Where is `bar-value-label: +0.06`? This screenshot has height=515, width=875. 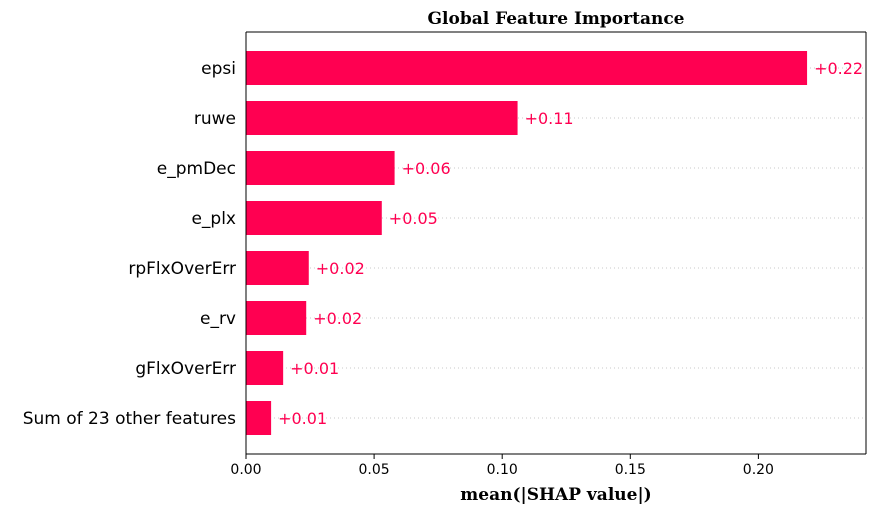
bar-value-label: +0.06 is located at coordinates (426, 168).